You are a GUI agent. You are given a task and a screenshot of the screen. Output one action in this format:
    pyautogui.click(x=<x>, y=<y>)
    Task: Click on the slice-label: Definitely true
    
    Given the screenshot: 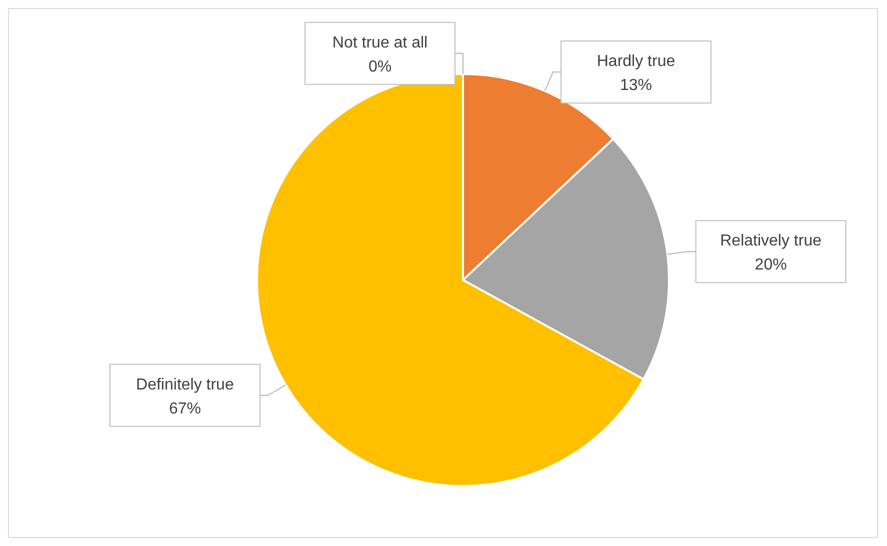 What is the action you would take?
    pyautogui.click(x=185, y=385)
    